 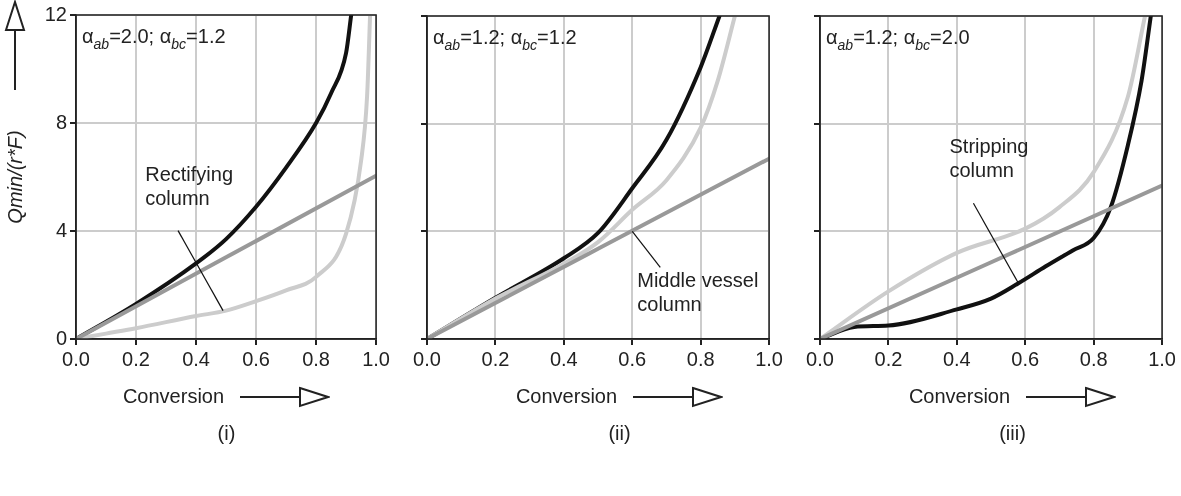 What do you see at coordinates (619, 433) in the screenshot?
I see `text: (ii)` at bounding box center [619, 433].